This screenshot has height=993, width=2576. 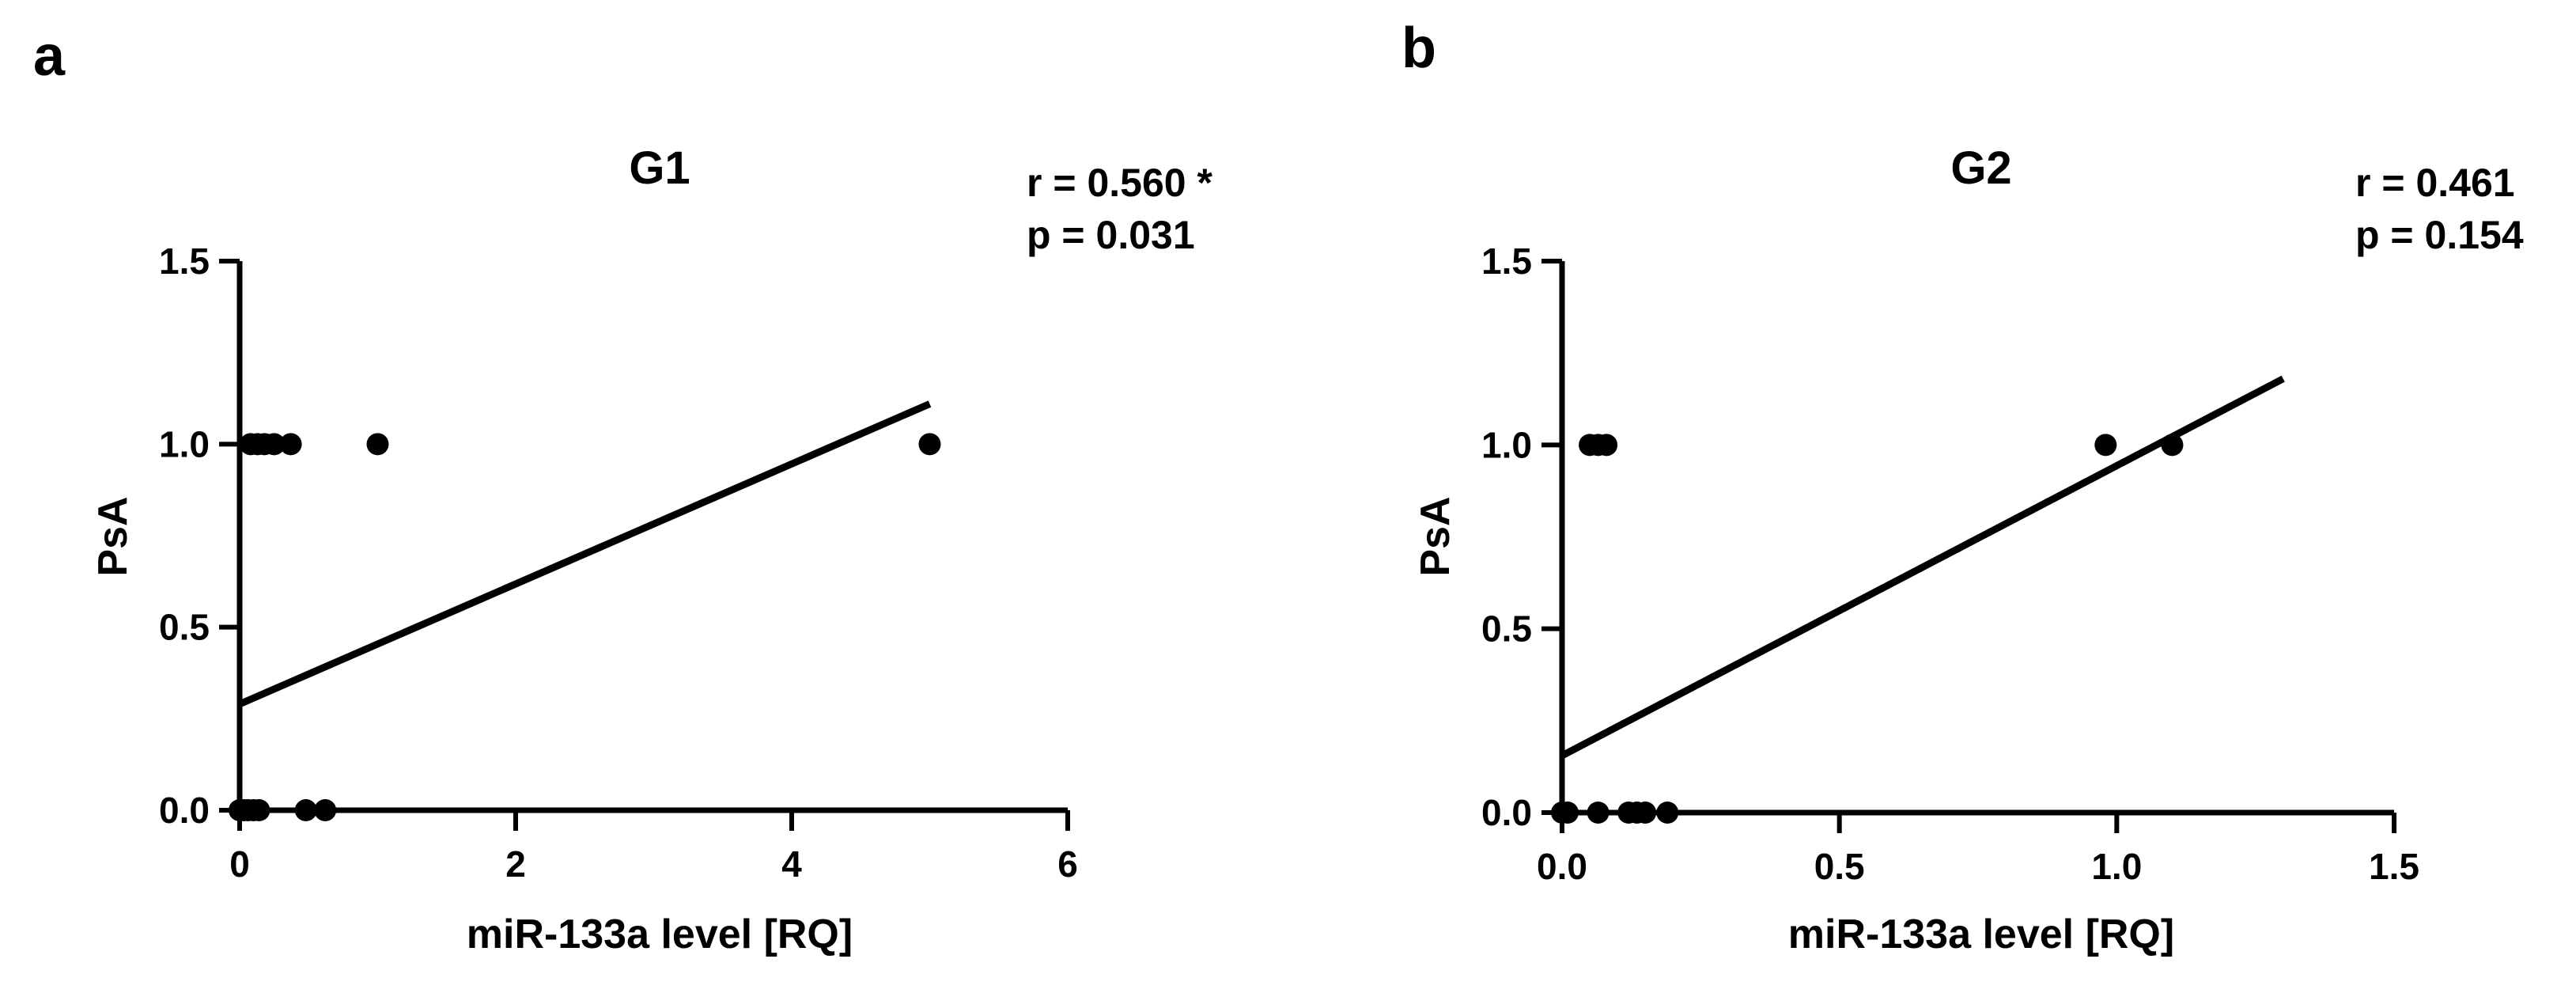 I want to click on x-tick-label: 4, so click(x=791, y=864).